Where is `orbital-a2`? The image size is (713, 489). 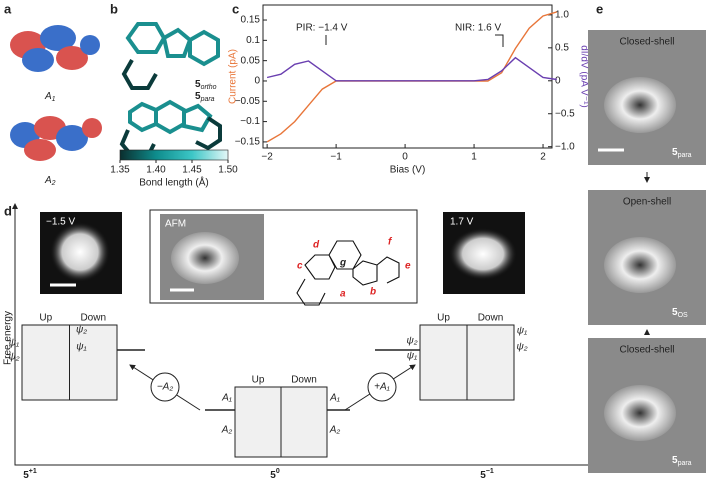 orbital-a2 is located at coordinates (56, 138).